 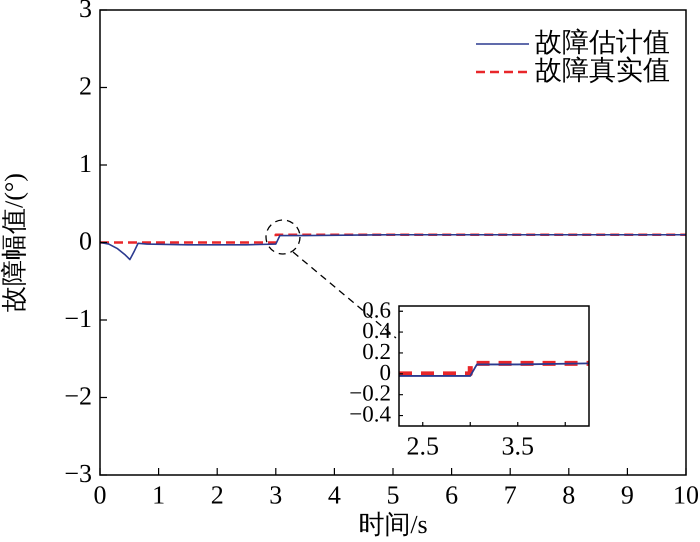 I want to click on legend-label: 故障真实值, so click(x=602, y=70).